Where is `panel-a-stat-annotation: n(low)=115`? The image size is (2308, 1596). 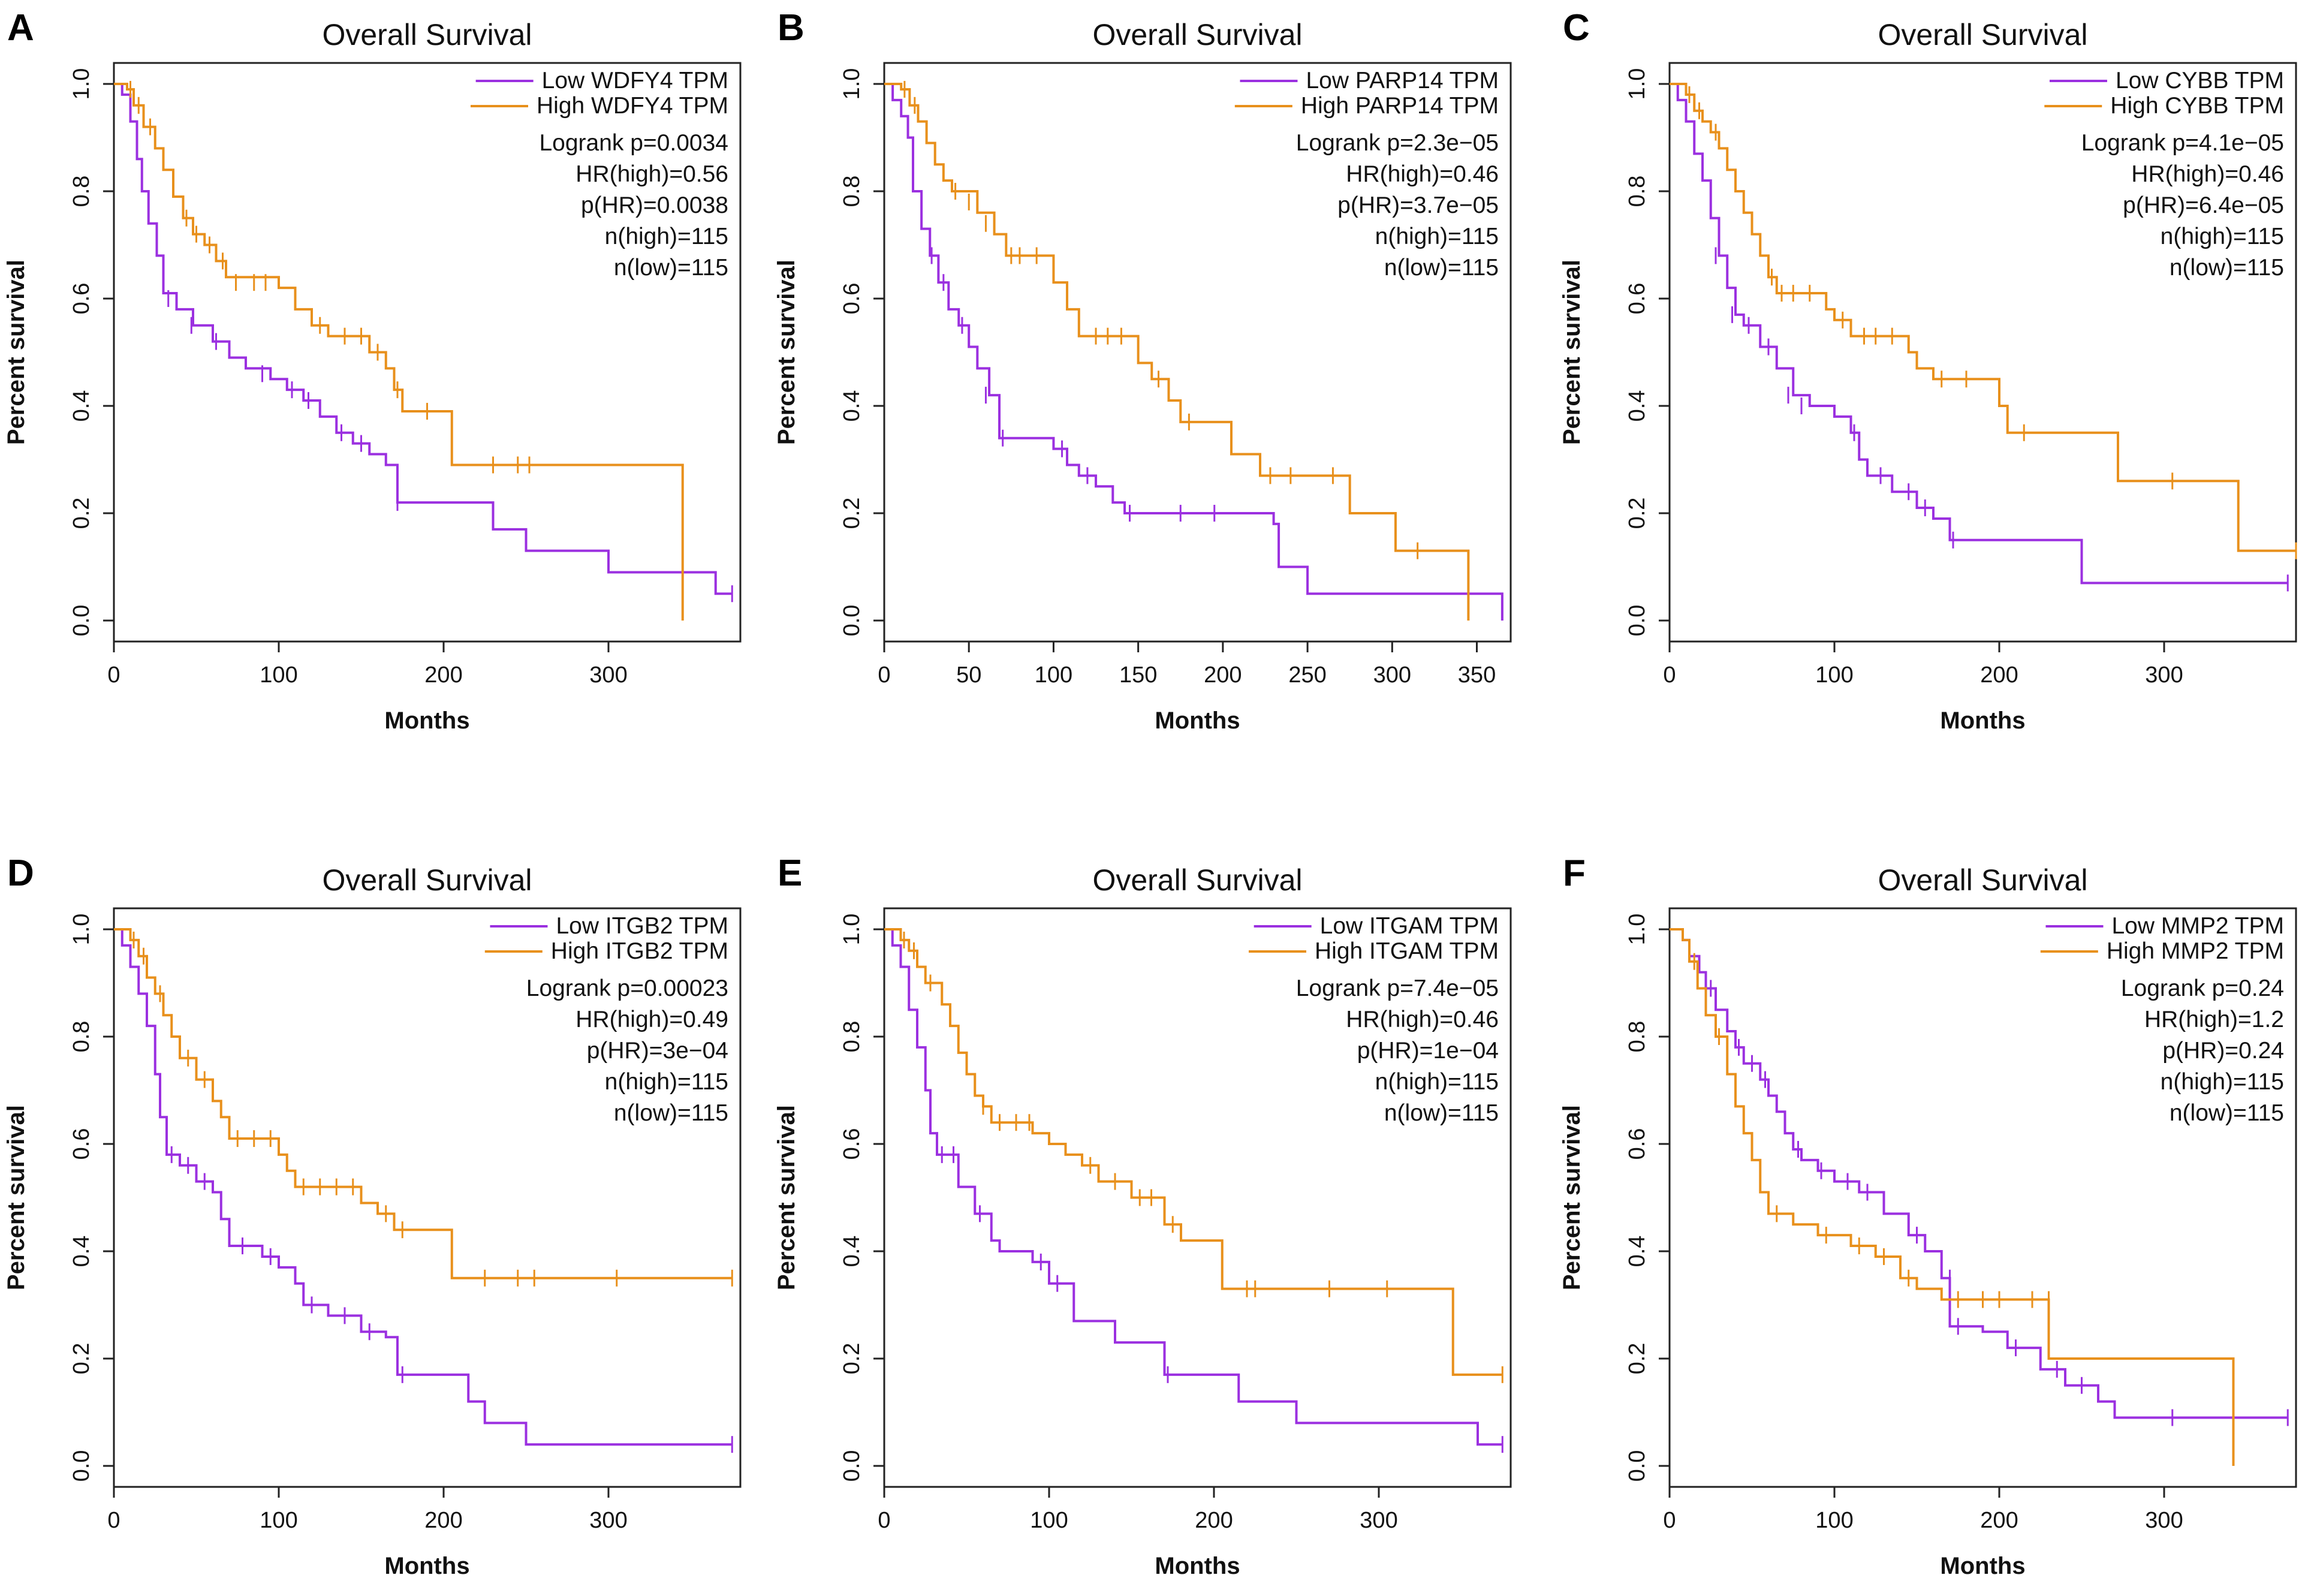 panel-a-stat-annotation: n(low)=115 is located at coordinates (671, 268).